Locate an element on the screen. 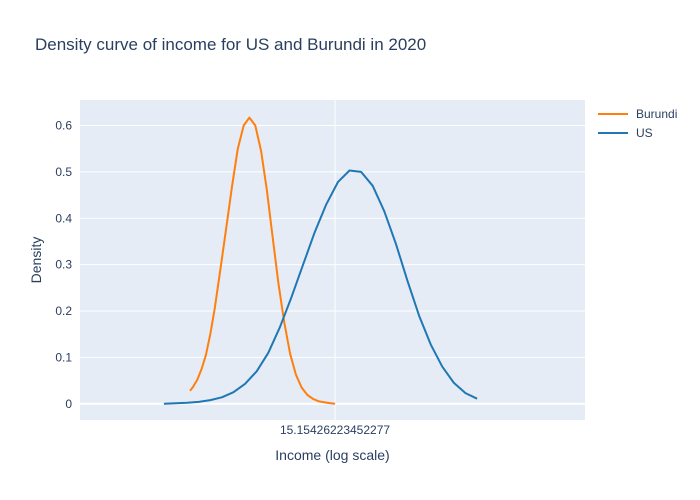  series-line-burundi is located at coordinates (262, 260).